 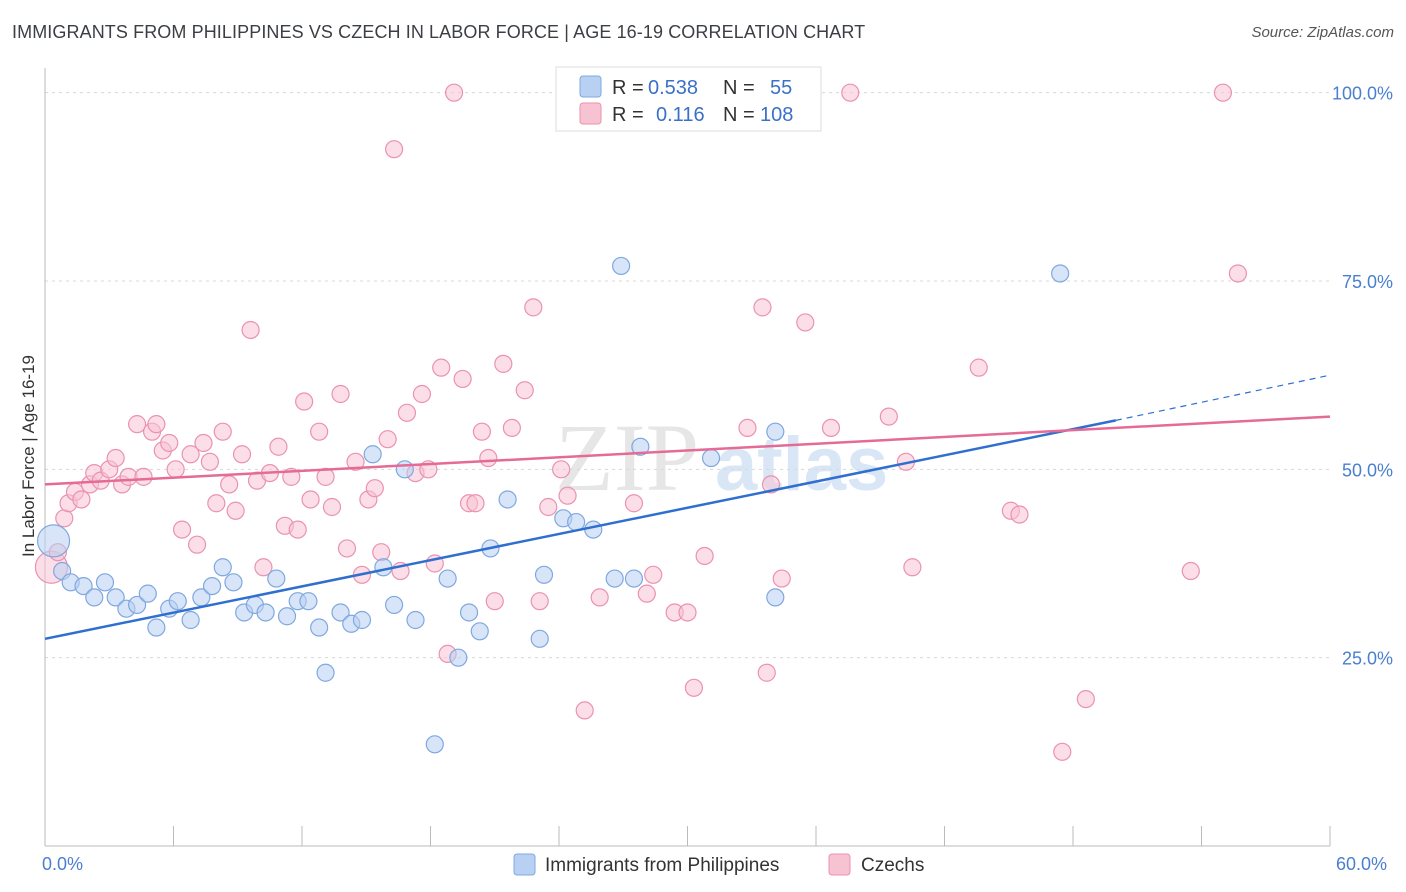 I want to click on y-axis-label: In Labor Force | Age 16-19, so click(x=28, y=456).